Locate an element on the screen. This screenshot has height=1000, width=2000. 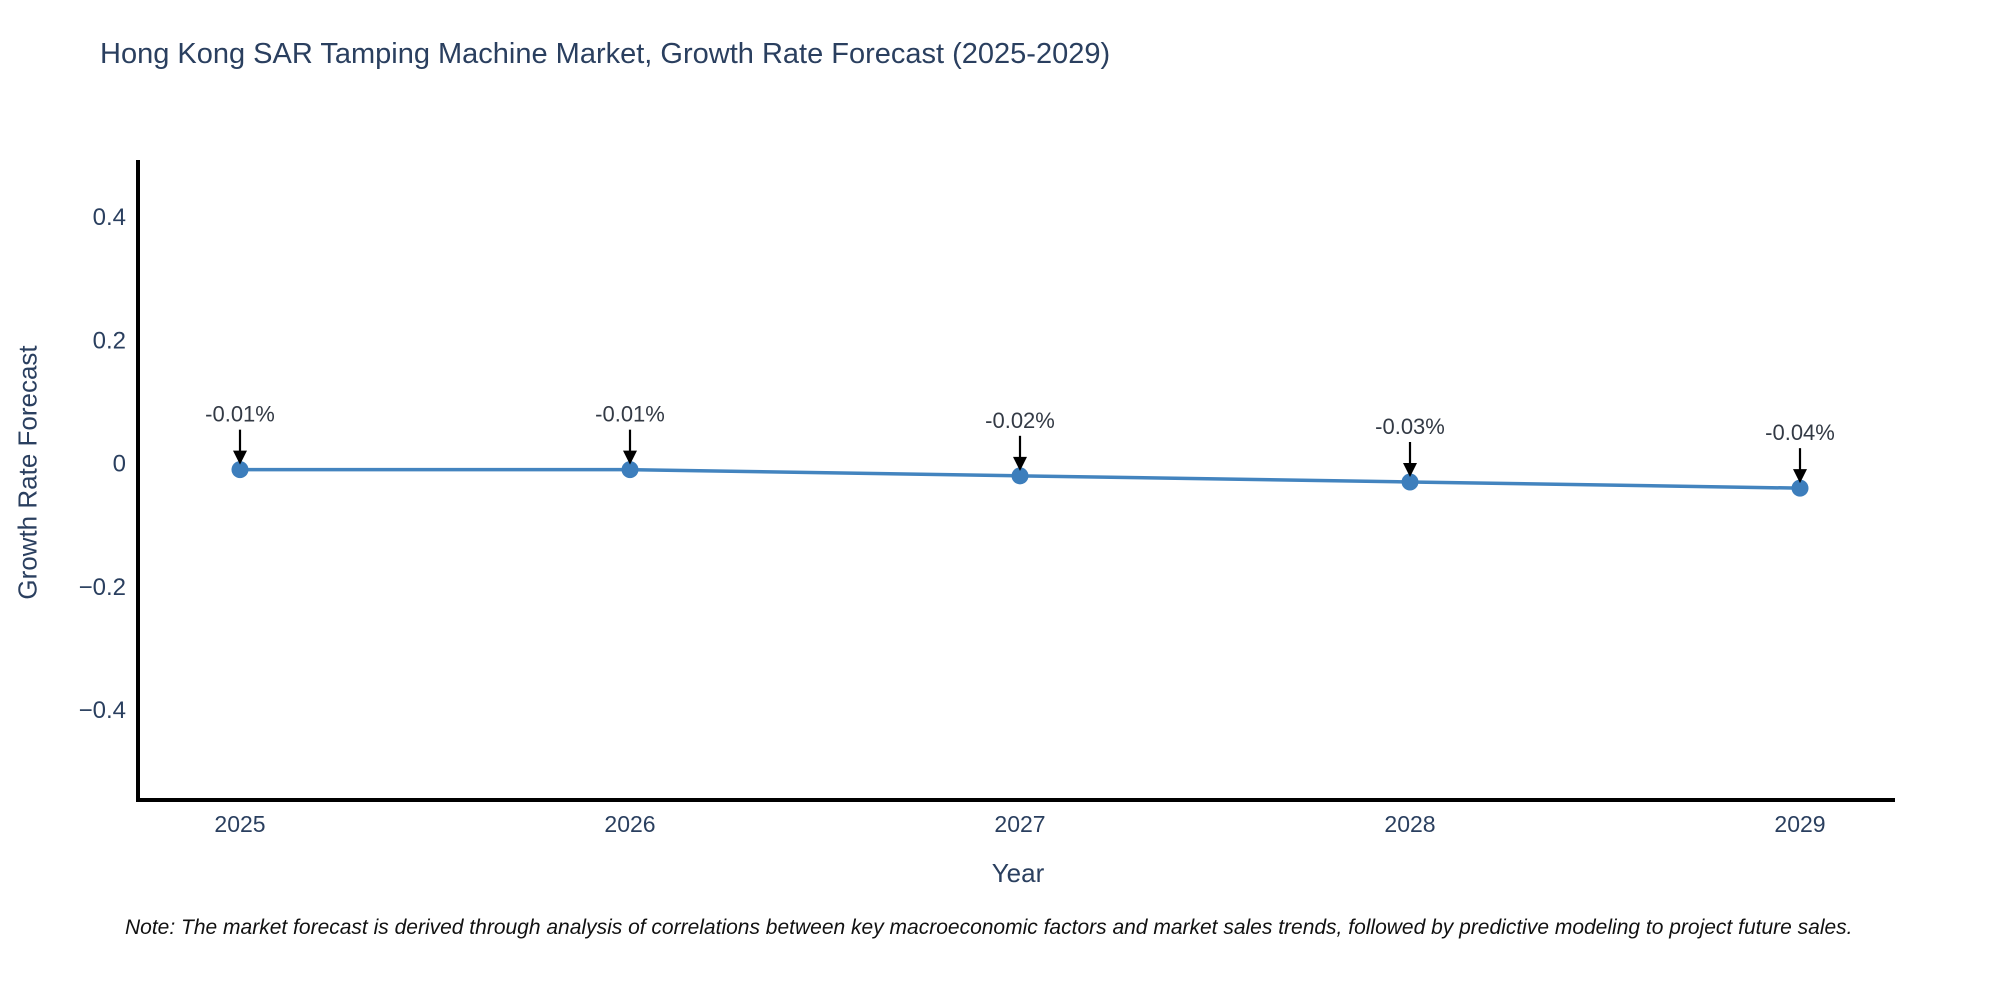
annotation-label: -0.03% is located at coordinates (1410, 426).